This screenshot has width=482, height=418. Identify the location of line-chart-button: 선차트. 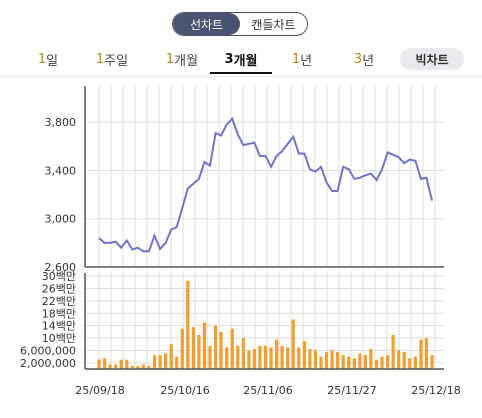
(206, 24).